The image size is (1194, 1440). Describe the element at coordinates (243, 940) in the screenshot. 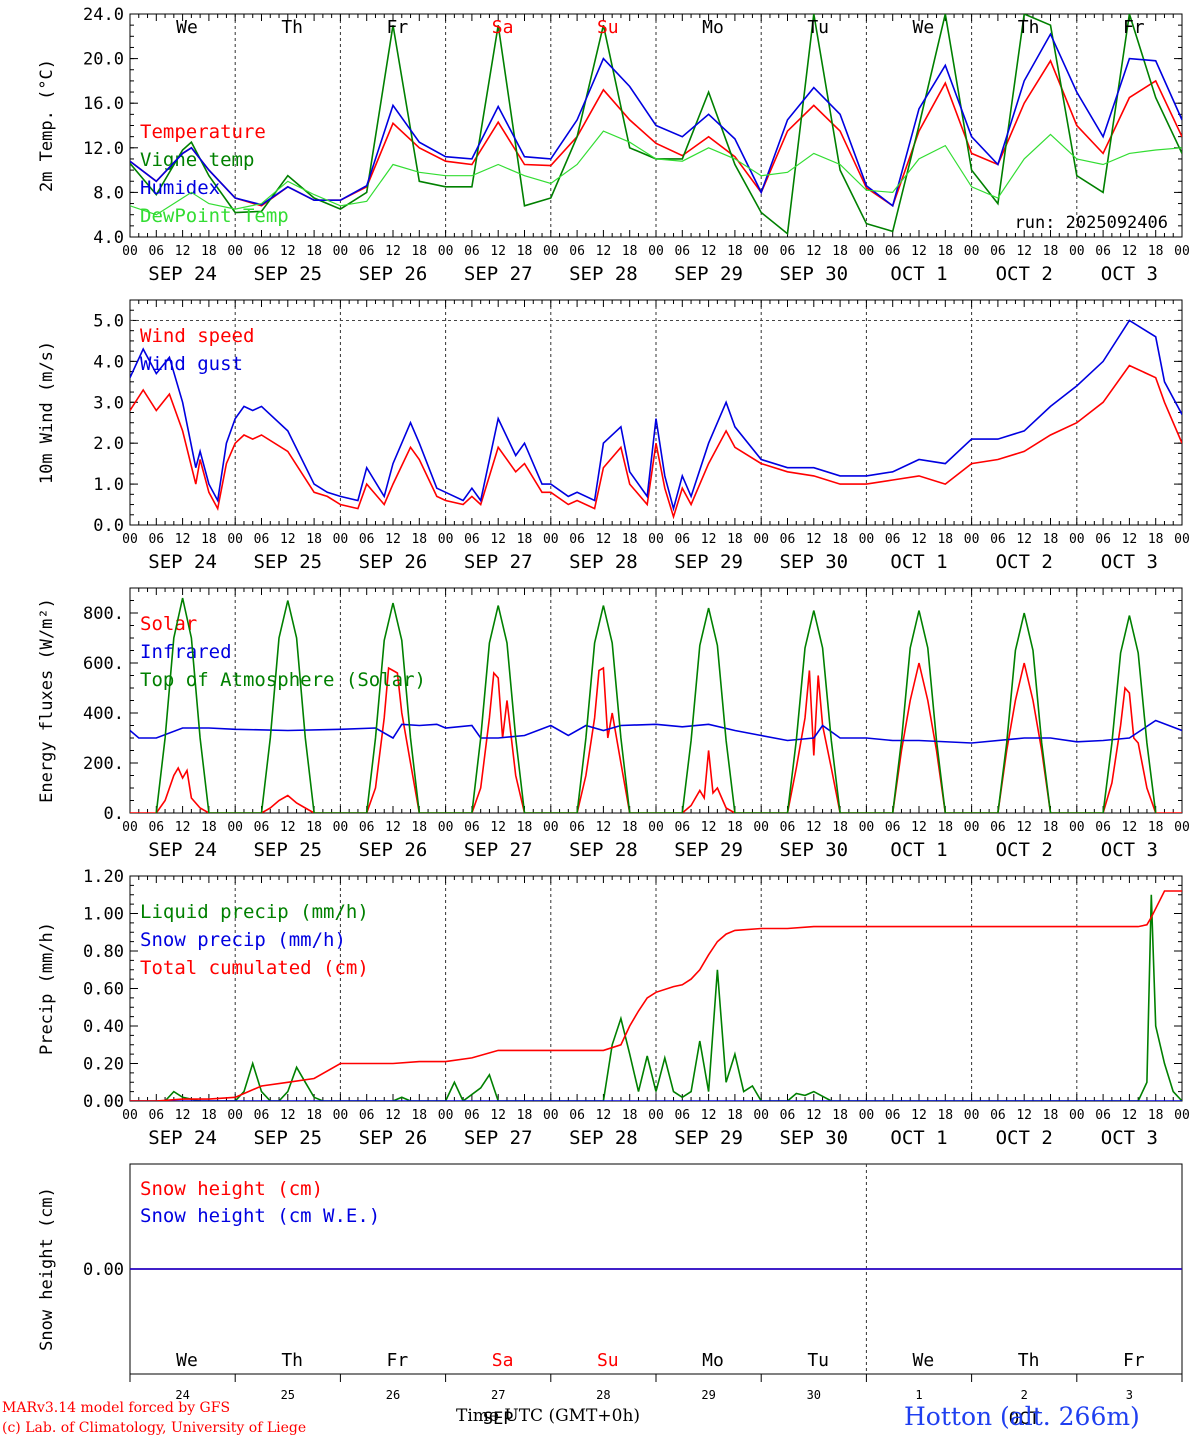

I see `legend-entry: Snow precip (mm/h)` at that location.